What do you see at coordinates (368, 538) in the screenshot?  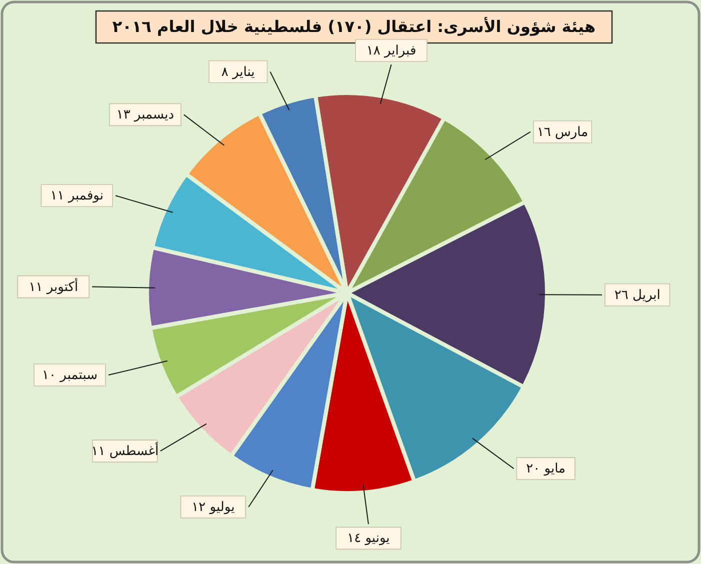 I see `slice-label: يونيو ١٤` at bounding box center [368, 538].